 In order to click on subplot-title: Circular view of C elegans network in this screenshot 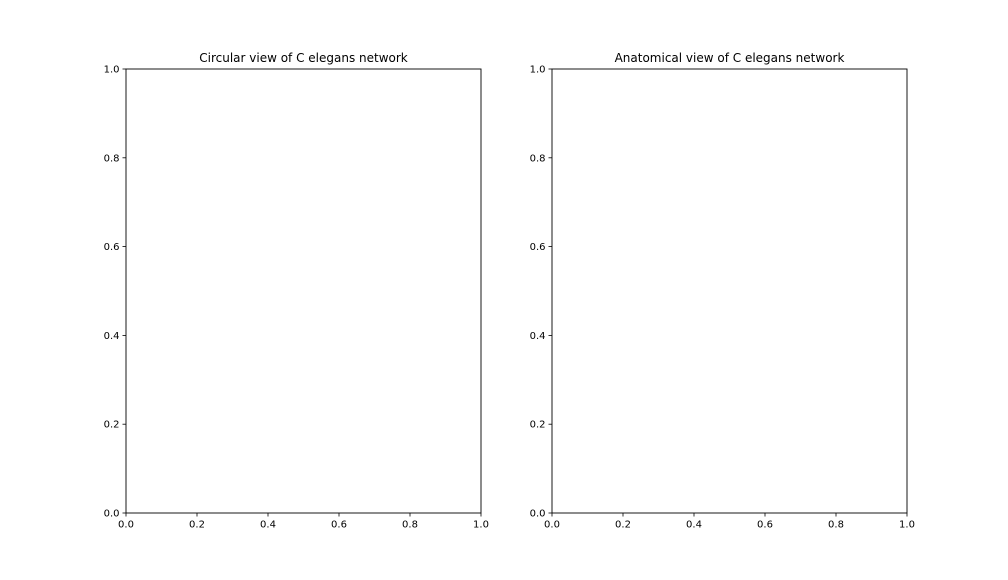, I will do `click(303, 58)`.